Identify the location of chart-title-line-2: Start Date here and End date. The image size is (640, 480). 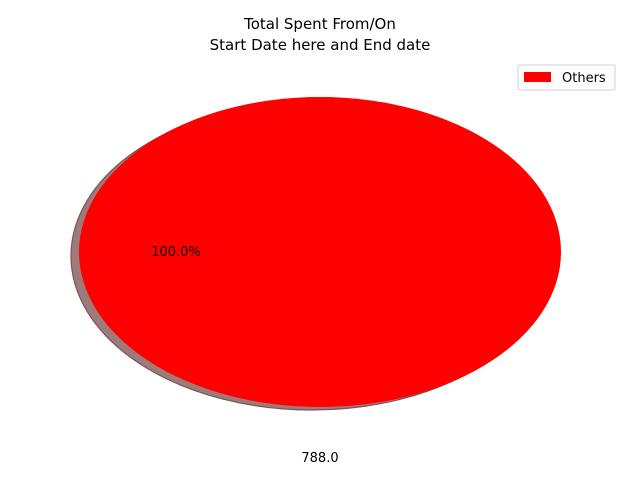
(320, 45).